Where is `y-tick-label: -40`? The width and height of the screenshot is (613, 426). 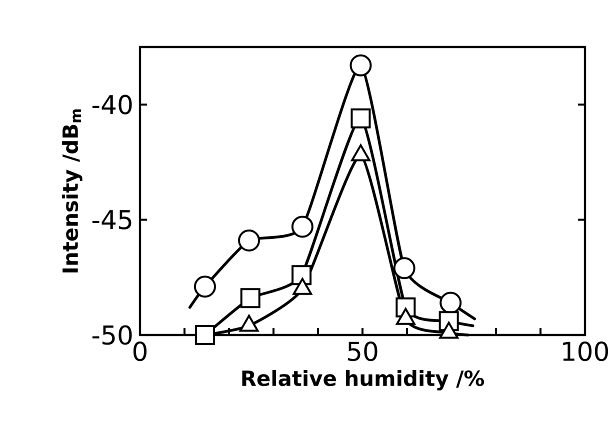 y-tick-label: -40 is located at coordinates (112, 104).